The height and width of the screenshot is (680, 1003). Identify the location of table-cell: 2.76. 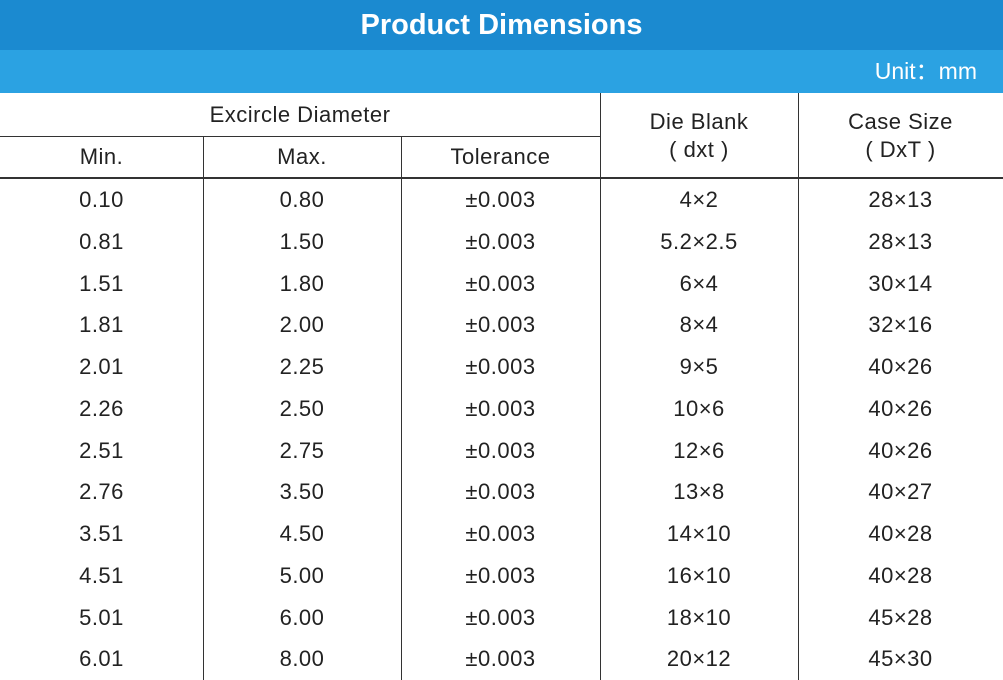
(101, 492).